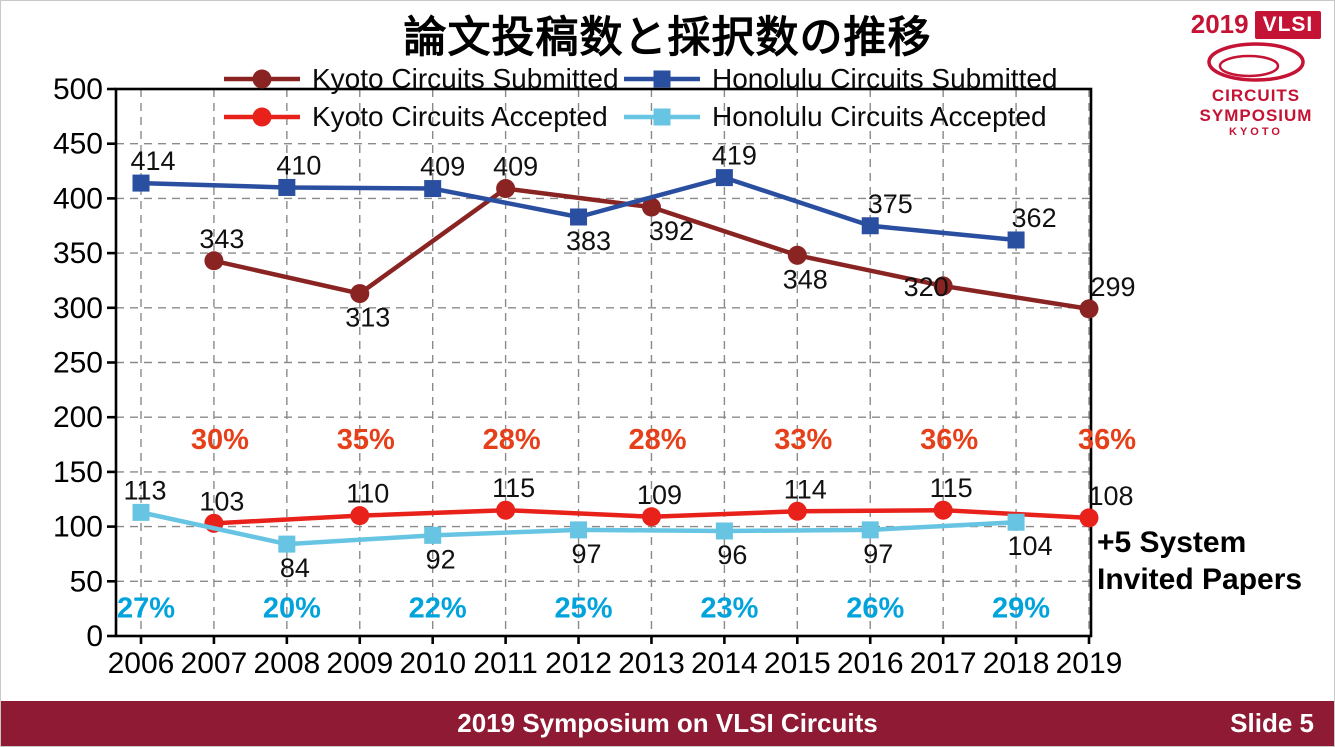  I want to click on svg-text: 2006, so click(141, 663).